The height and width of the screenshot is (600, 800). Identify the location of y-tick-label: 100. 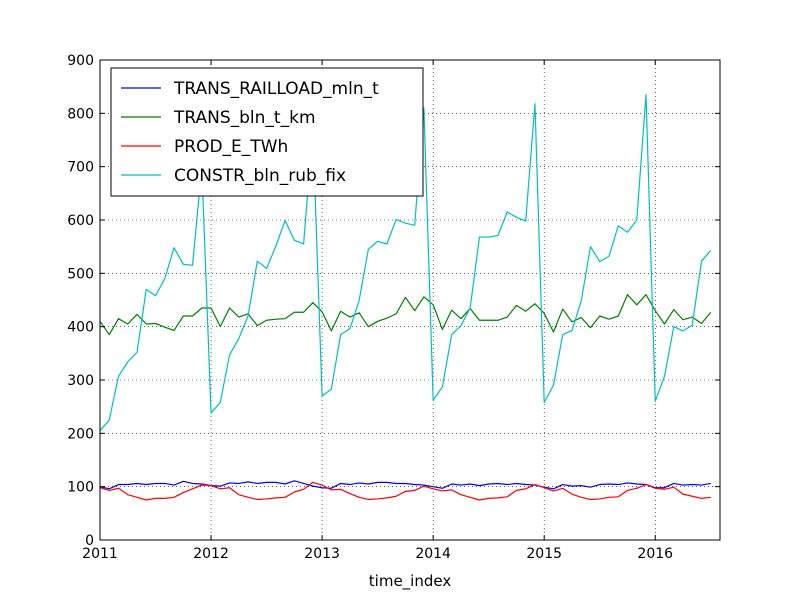
(80, 488).